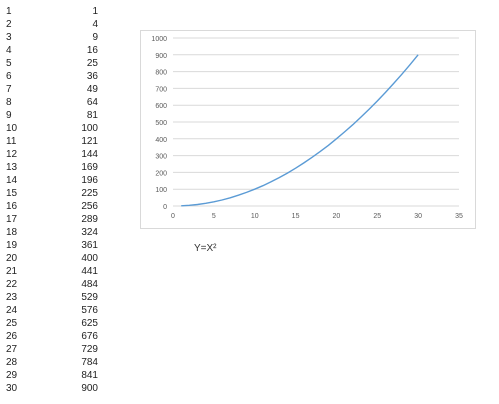 Image resolution: width=499 pixels, height=404 pixels. Describe the element at coordinates (9, 37) in the screenshot. I see `cell-x: 3` at that location.